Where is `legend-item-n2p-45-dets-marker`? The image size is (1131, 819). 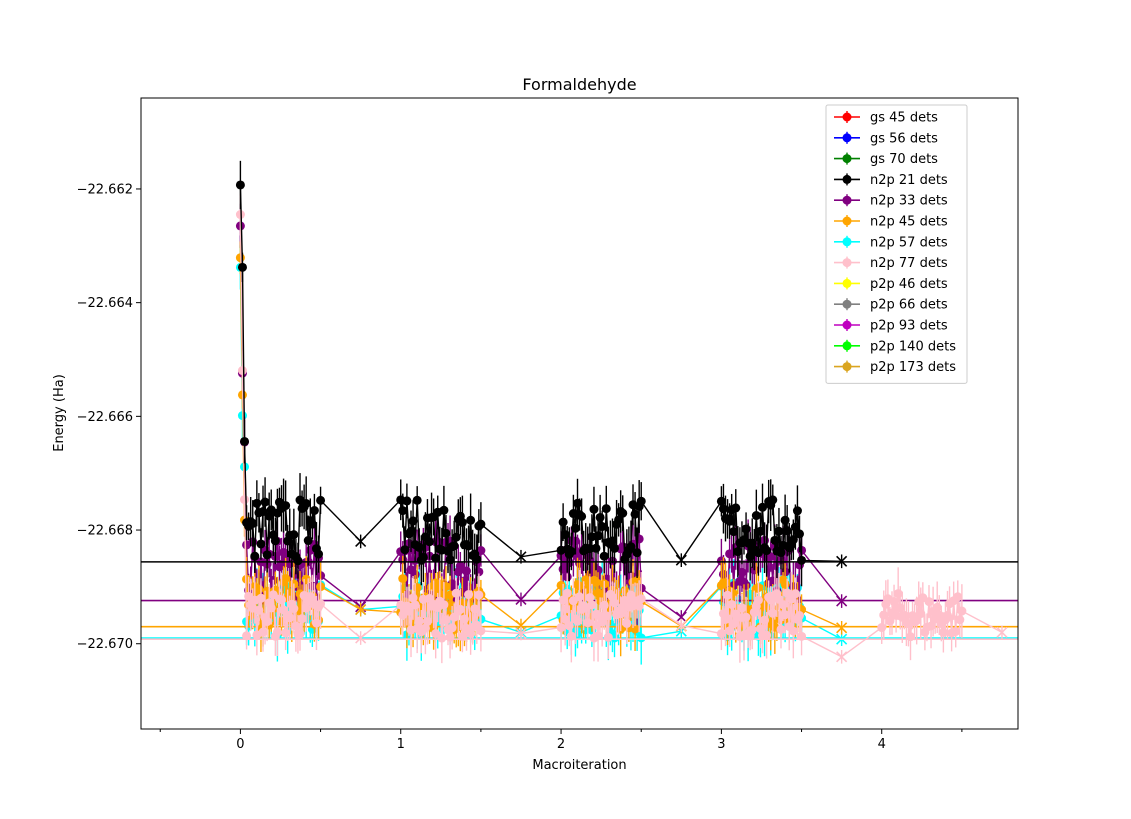
legend-item-n2p-45-dets-marker is located at coordinates (847, 221).